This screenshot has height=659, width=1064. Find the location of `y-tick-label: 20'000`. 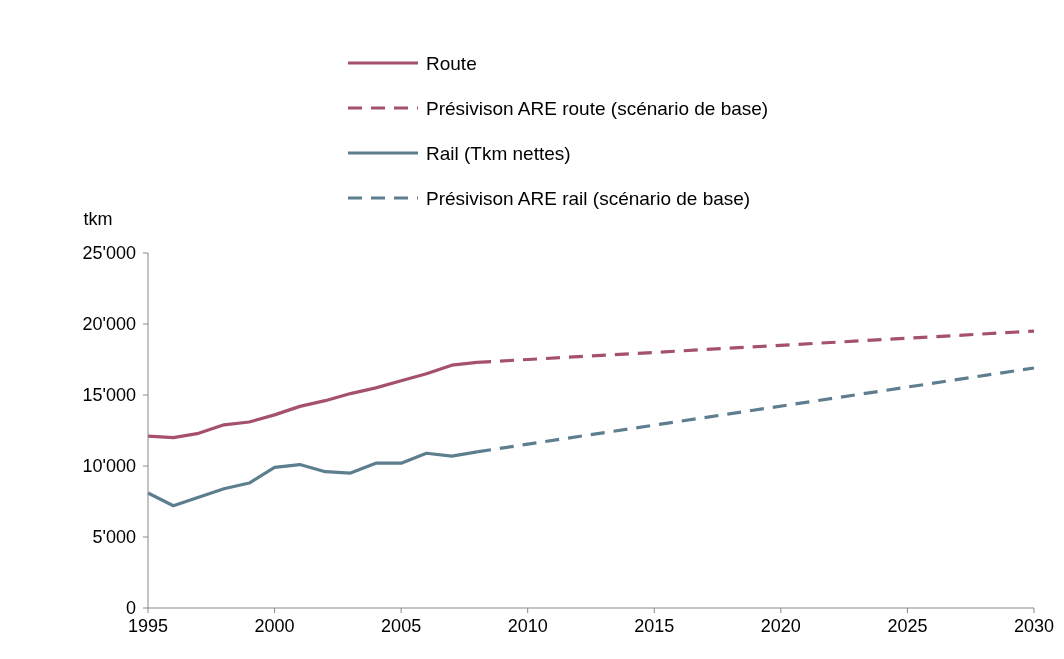

y-tick-label: 20'000 is located at coordinates (109, 324).